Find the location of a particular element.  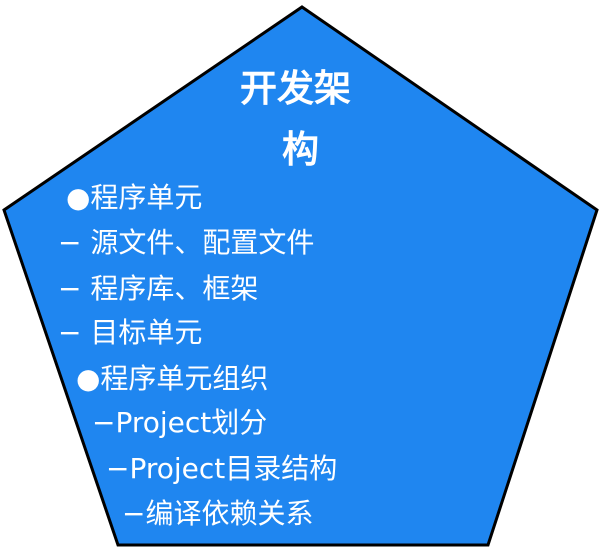

list-item-project-division: −Project划分 is located at coordinates (180, 422).